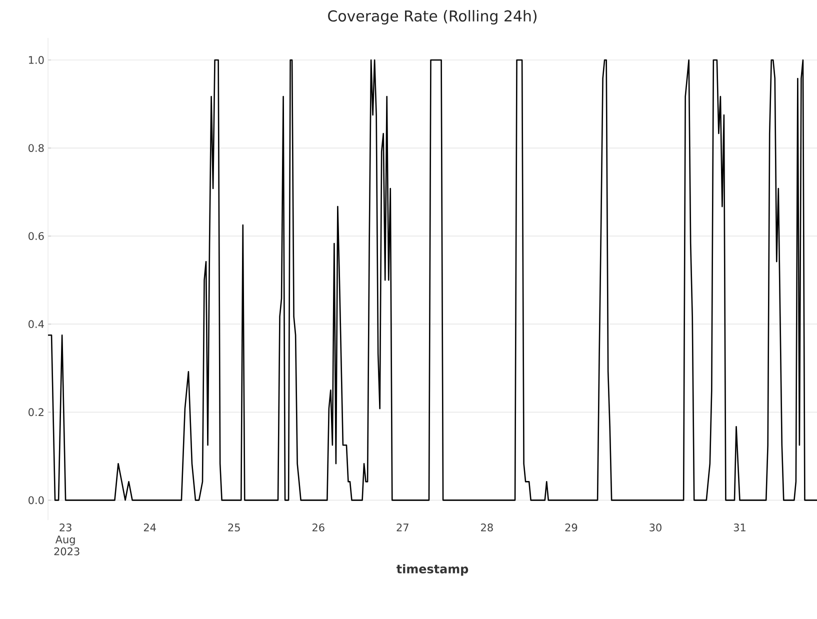  Describe the element at coordinates (318, 528) in the screenshot. I see `x-tick-label: 26` at that location.